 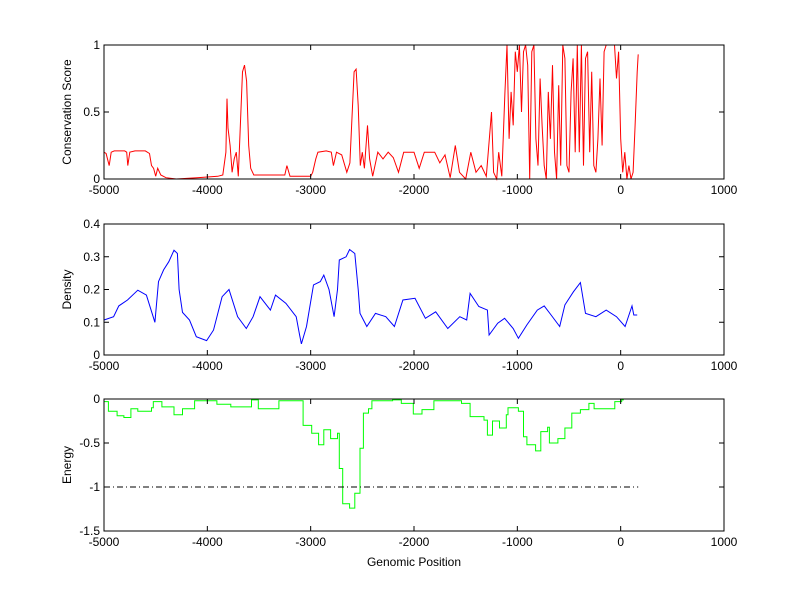 What do you see at coordinates (89, 531) in the screenshot?
I see `y-tick-label: -1.5` at bounding box center [89, 531].